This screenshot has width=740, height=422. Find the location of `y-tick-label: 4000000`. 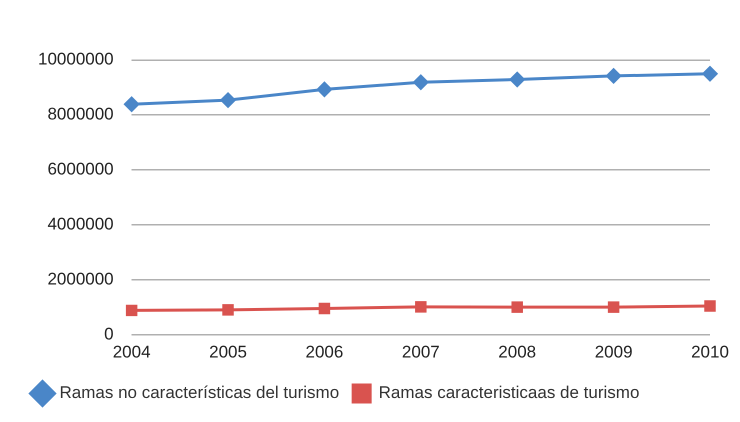

y-tick-label: 4000000 is located at coordinates (80, 224).